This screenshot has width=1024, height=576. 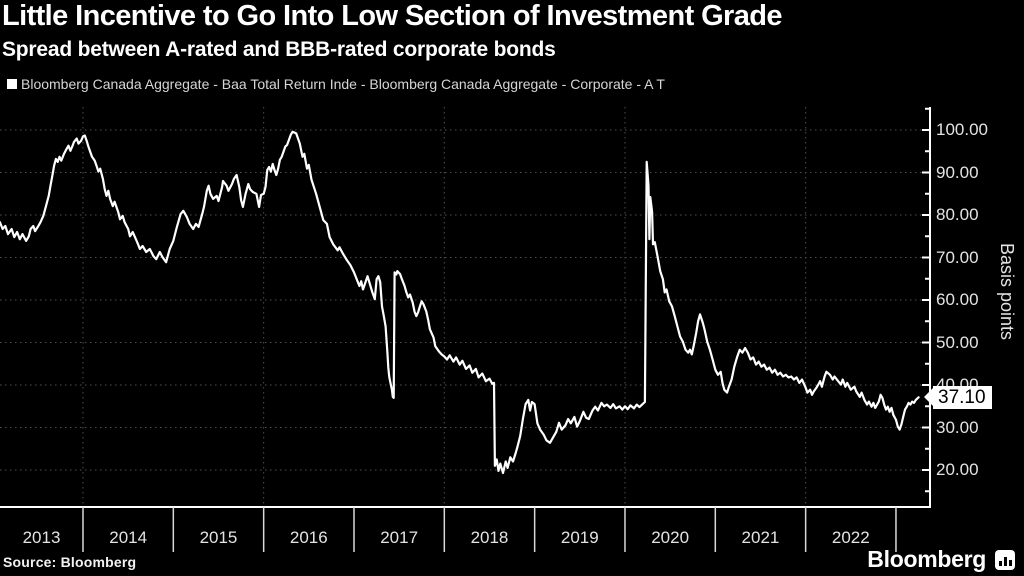 I want to click on source-credit: Source: Bloomberg, so click(x=70, y=562).